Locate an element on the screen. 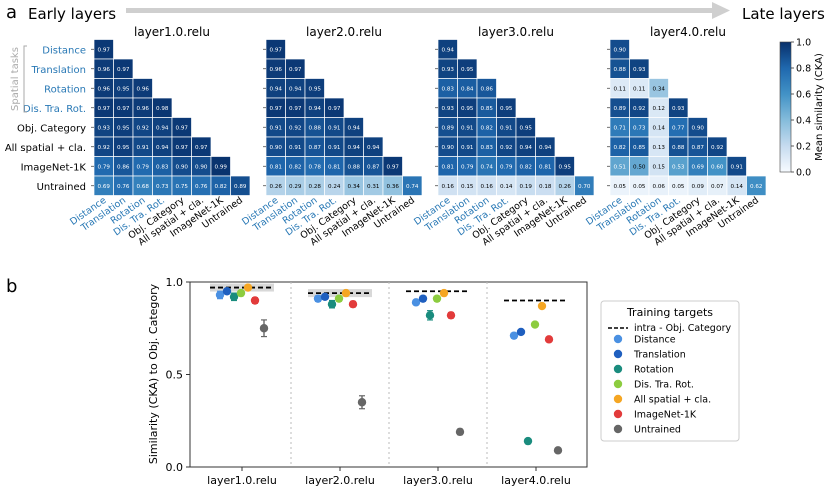  heatmap-cell-value: 0.87 is located at coordinates (373, 167).